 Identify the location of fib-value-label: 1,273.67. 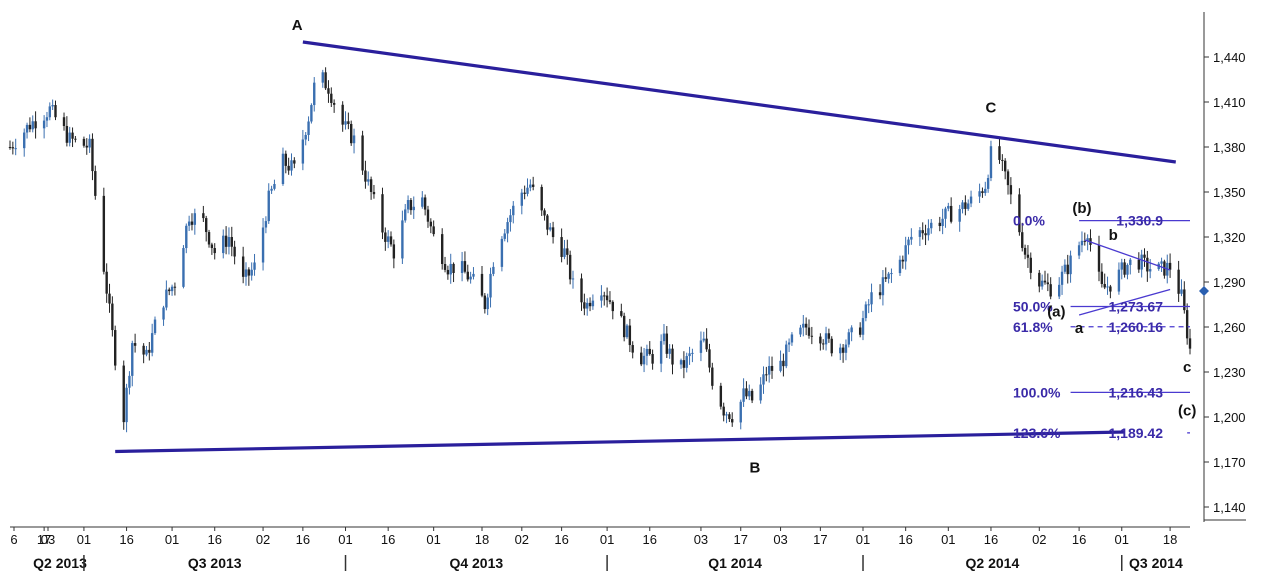
(1136, 306).